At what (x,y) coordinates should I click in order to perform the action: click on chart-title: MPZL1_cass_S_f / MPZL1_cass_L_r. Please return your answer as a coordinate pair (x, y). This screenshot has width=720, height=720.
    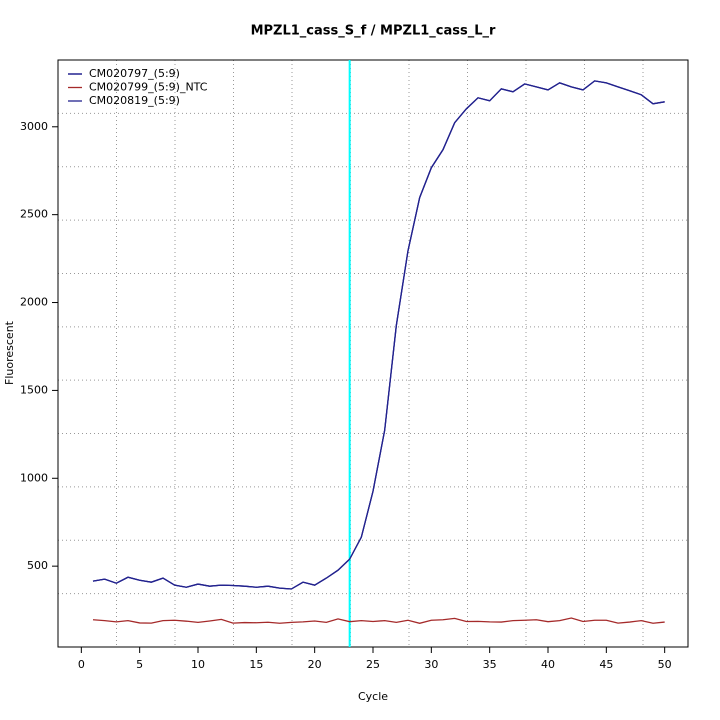
    Looking at the image, I should click on (373, 31).